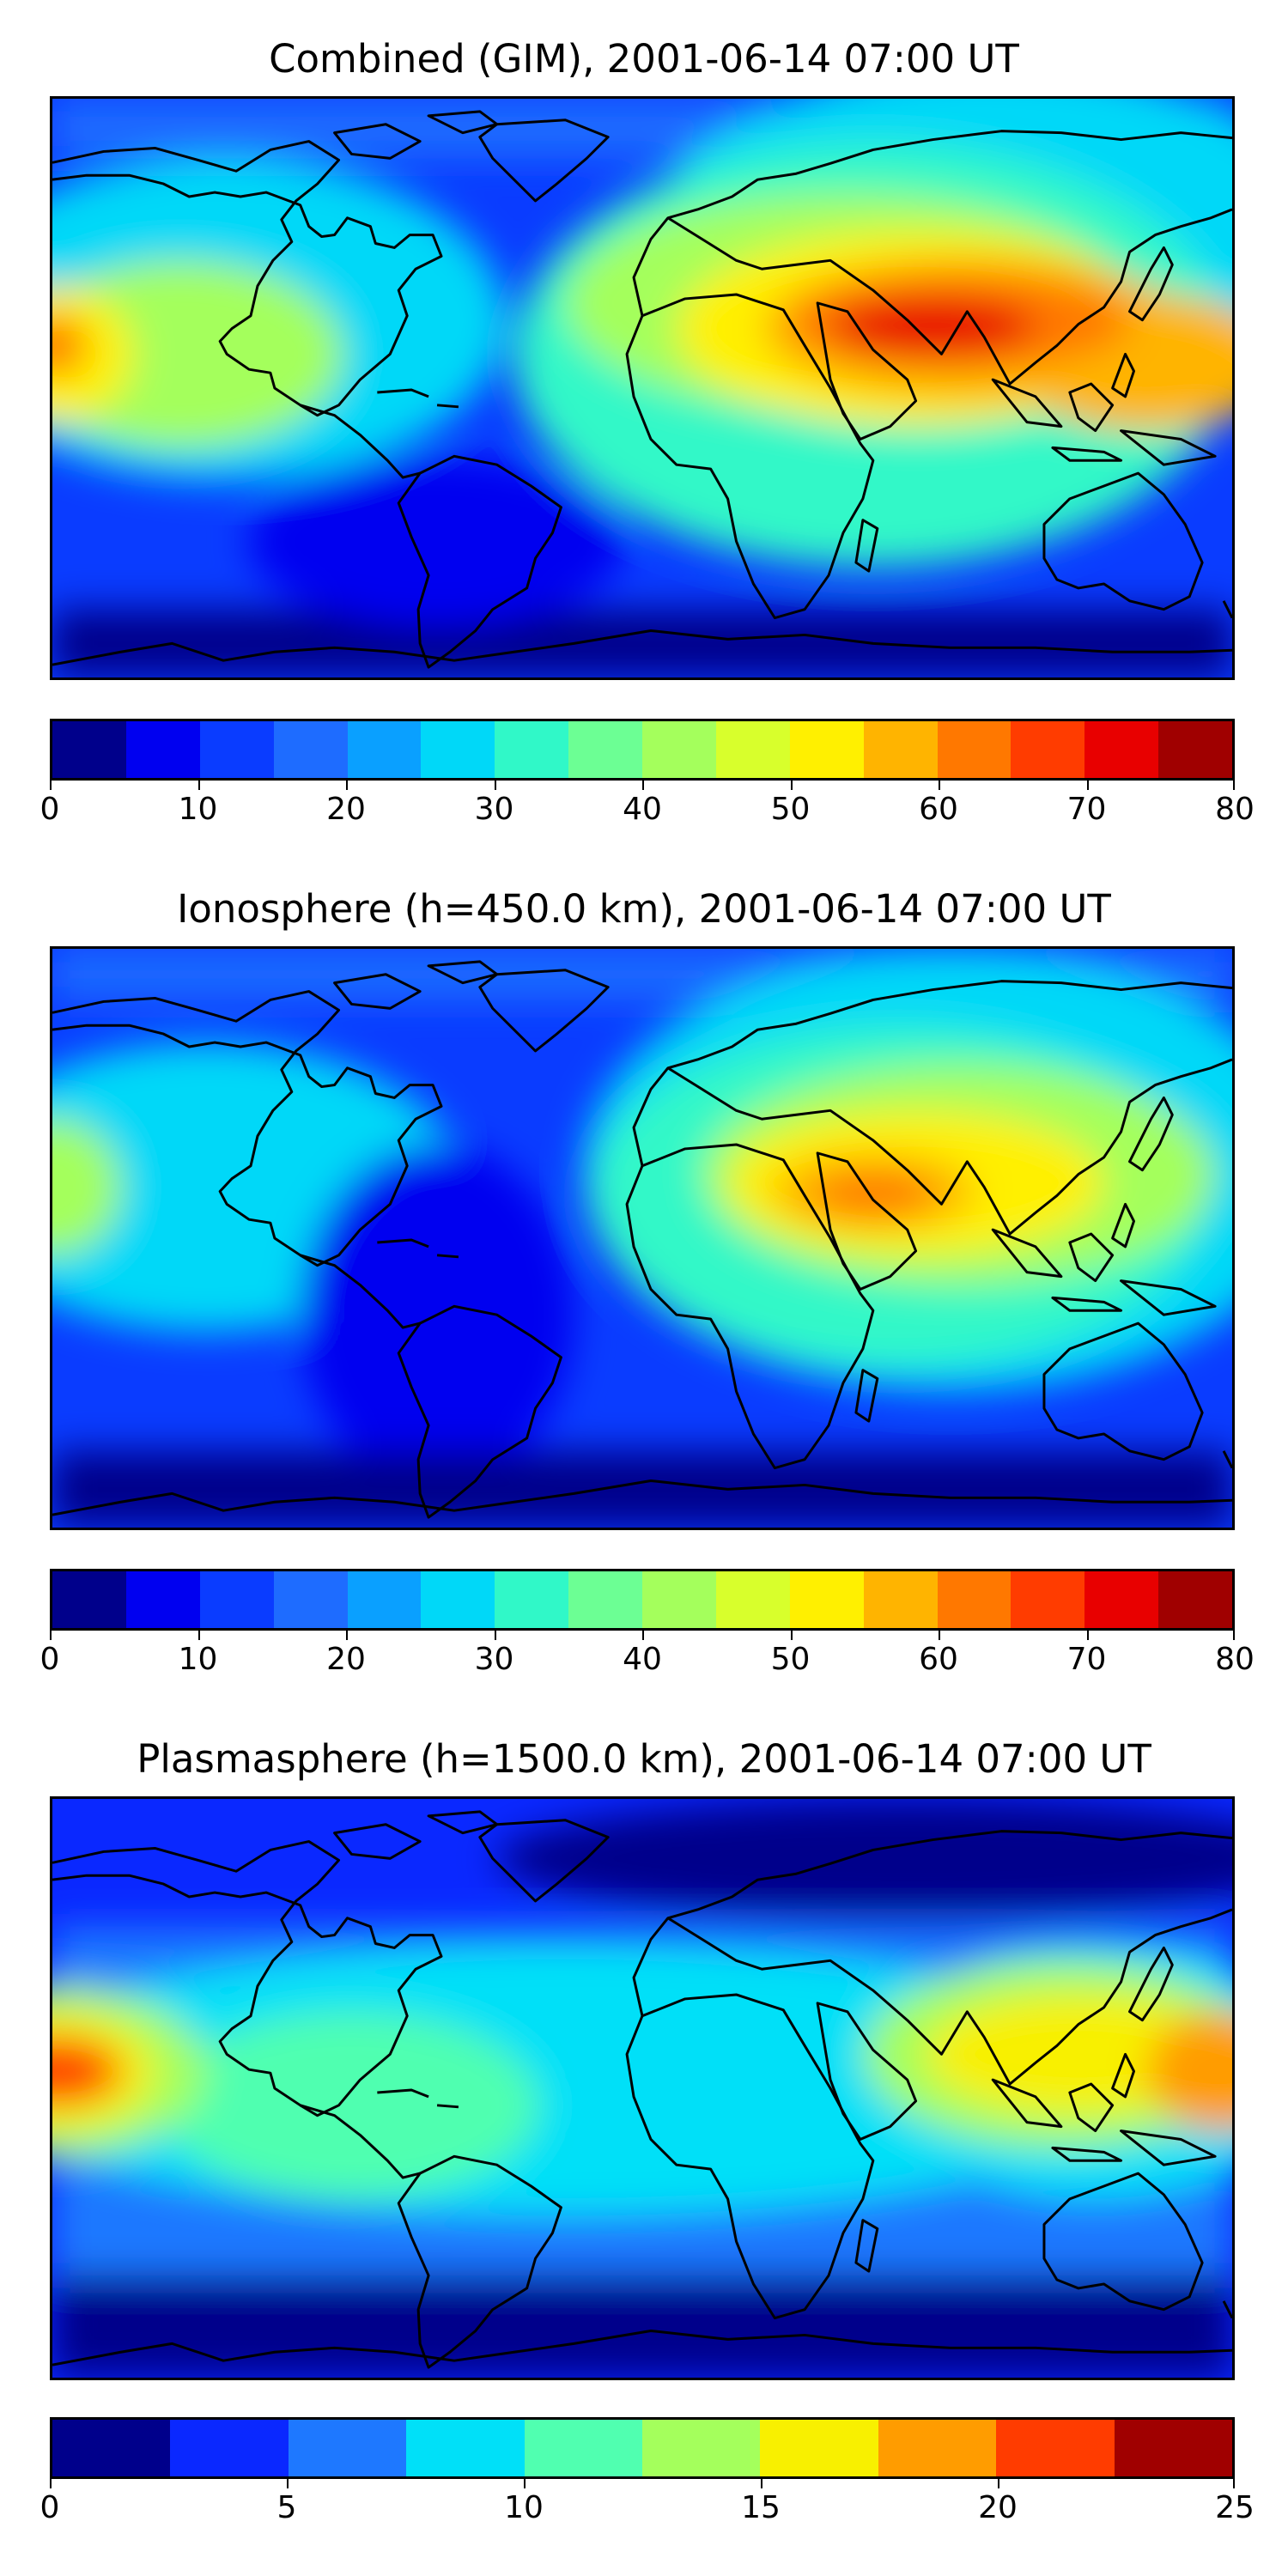  I want to click on panel-title-combined: Combined (GIM), 2001-06-14 07:00 UT, so click(644, 59).